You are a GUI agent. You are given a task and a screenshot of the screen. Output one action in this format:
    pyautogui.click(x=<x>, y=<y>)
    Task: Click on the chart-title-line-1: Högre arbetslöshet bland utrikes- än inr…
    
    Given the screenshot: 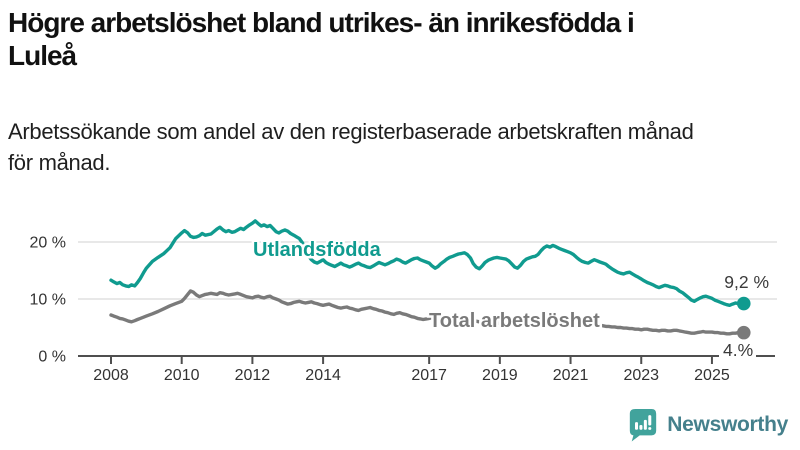 What is the action you would take?
    pyautogui.click(x=321, y=22)
    